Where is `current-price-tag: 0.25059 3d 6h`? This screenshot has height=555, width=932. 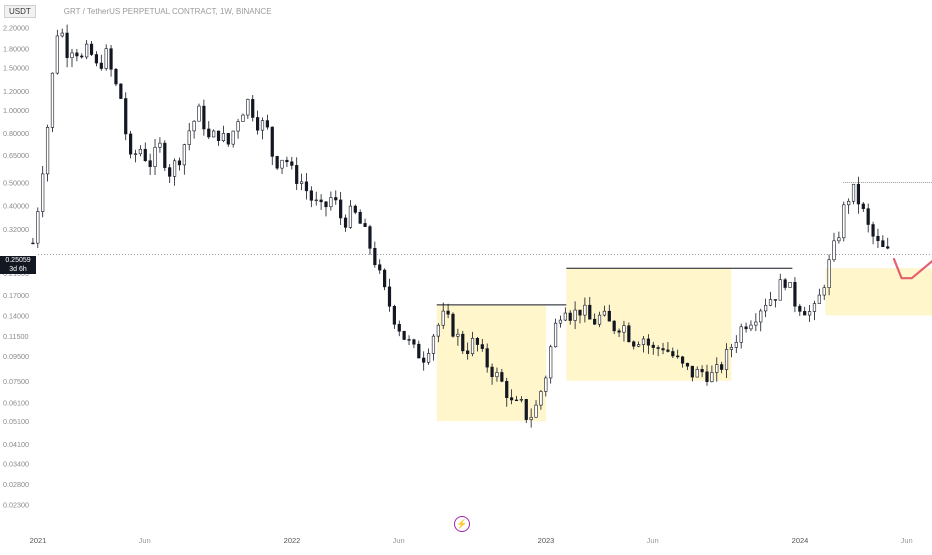 current-price-tag: 0.25059 3d 6h is located at coordinates (18, 265).